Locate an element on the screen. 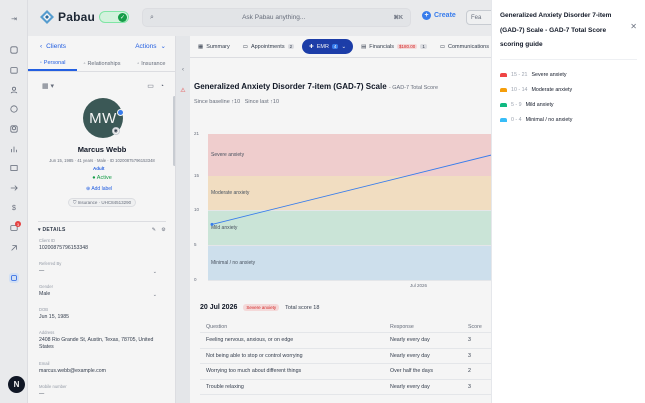 The image size is (645, 403). severity-band: Moderate anxiety is located at coordinates (350, 193).